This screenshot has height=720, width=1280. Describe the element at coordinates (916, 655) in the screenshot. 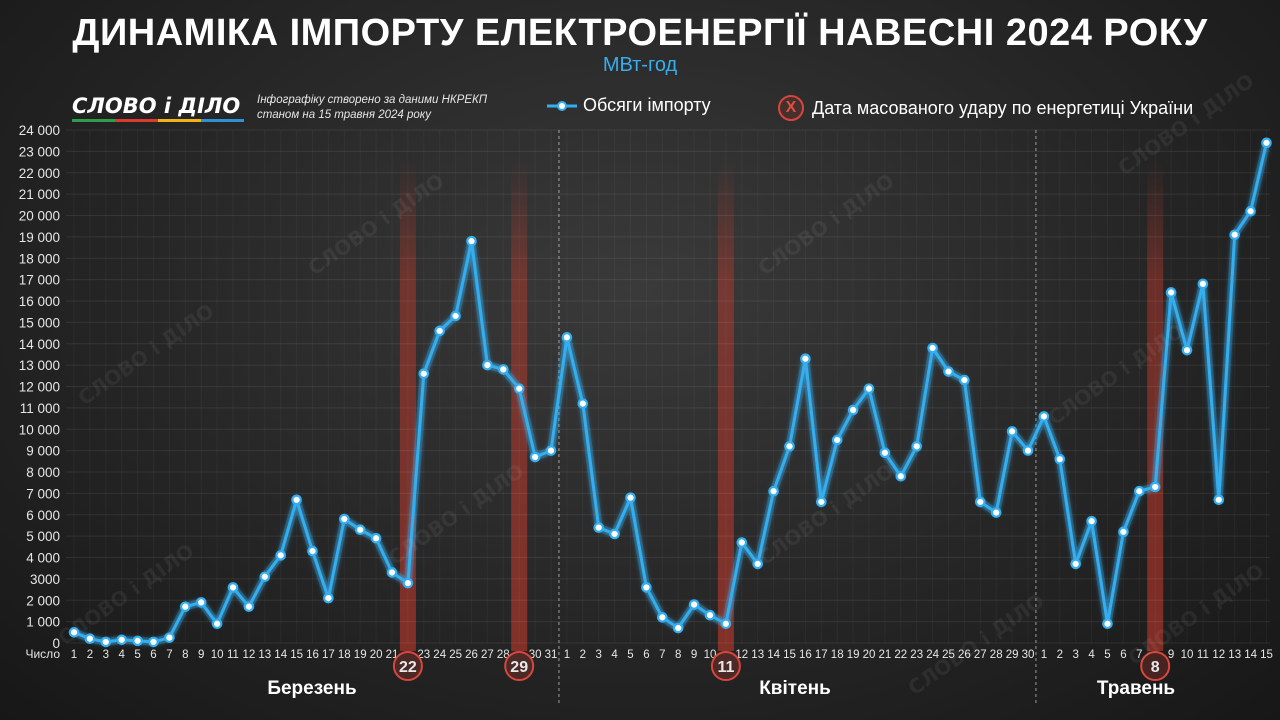

I see `x-tick-label: 23` at that location.